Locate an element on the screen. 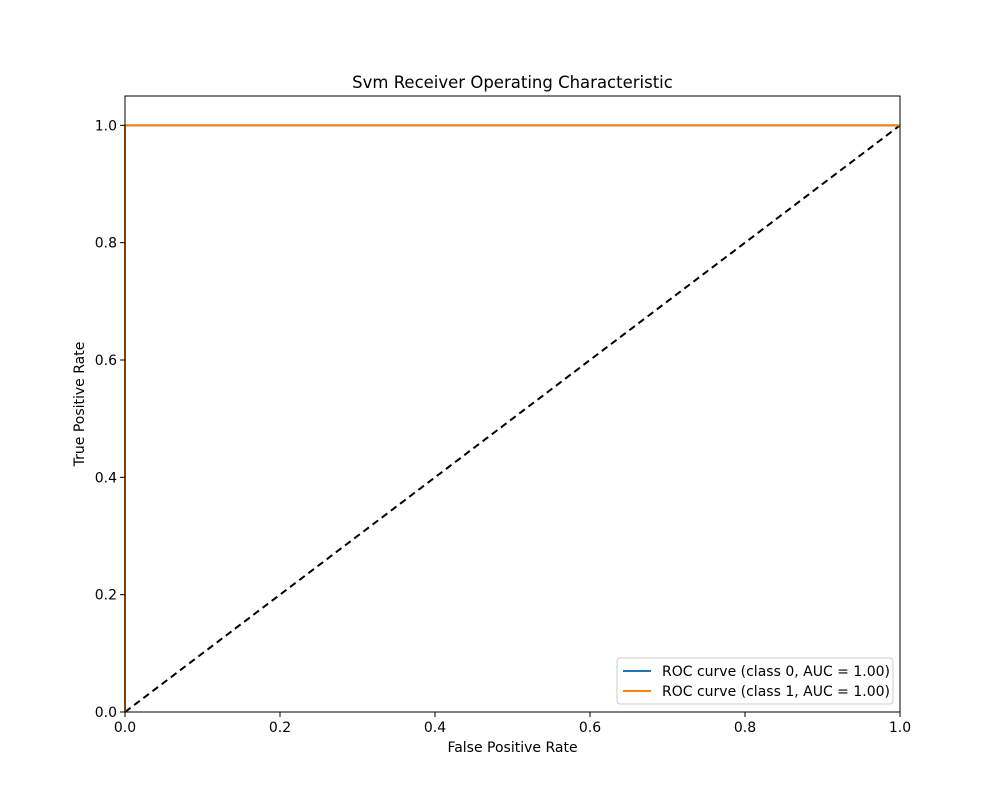  legend-box is located at coordinates (755, 681).